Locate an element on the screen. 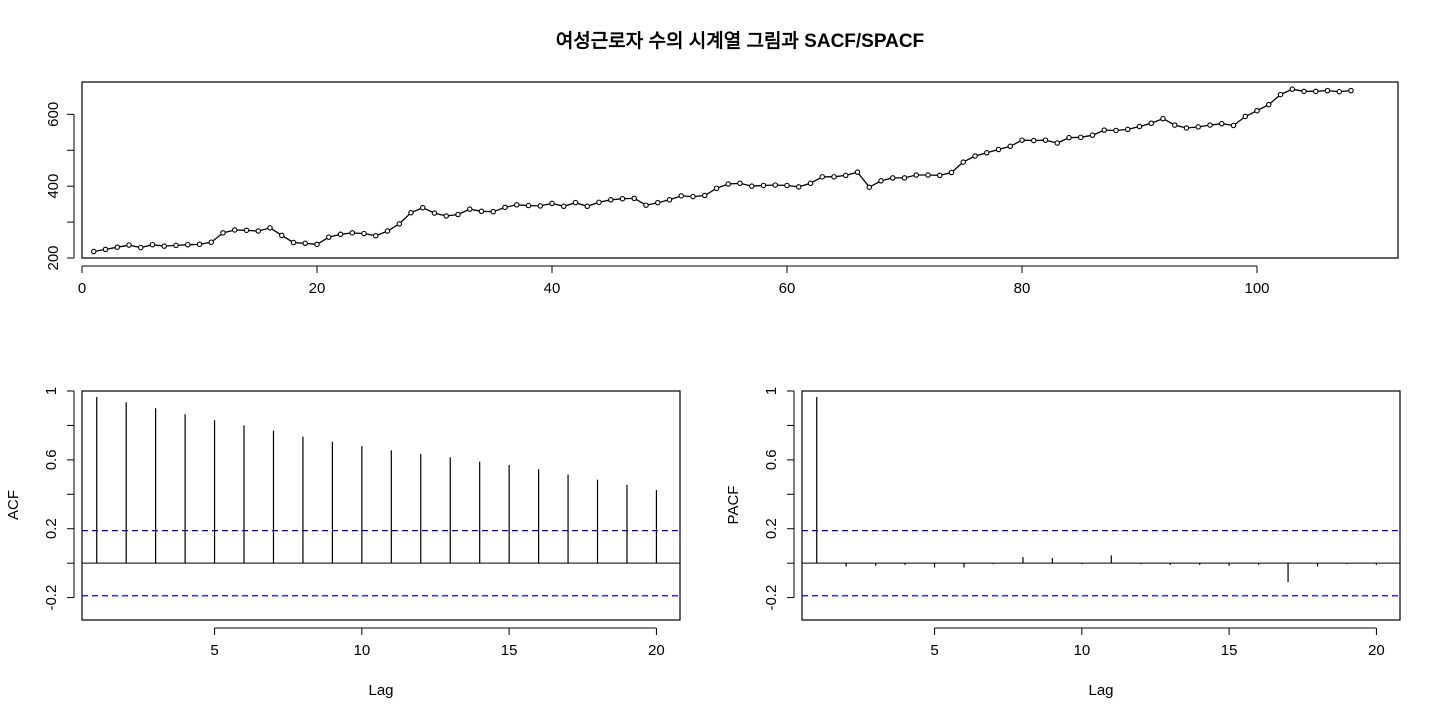  page-title: 여성근로자 수의 시계열 그림과 SACF/SPACF is located at coordinates (740, 41).